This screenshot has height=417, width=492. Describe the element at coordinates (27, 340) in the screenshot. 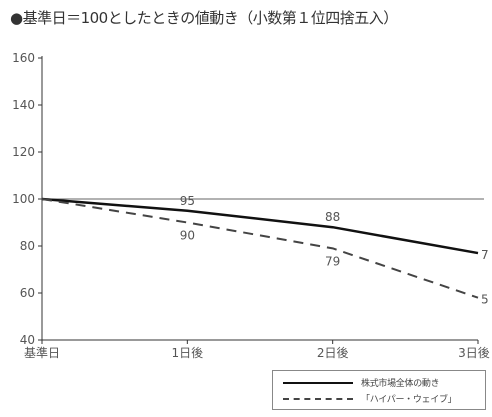

I see `y-tick-label: 40` at that location.